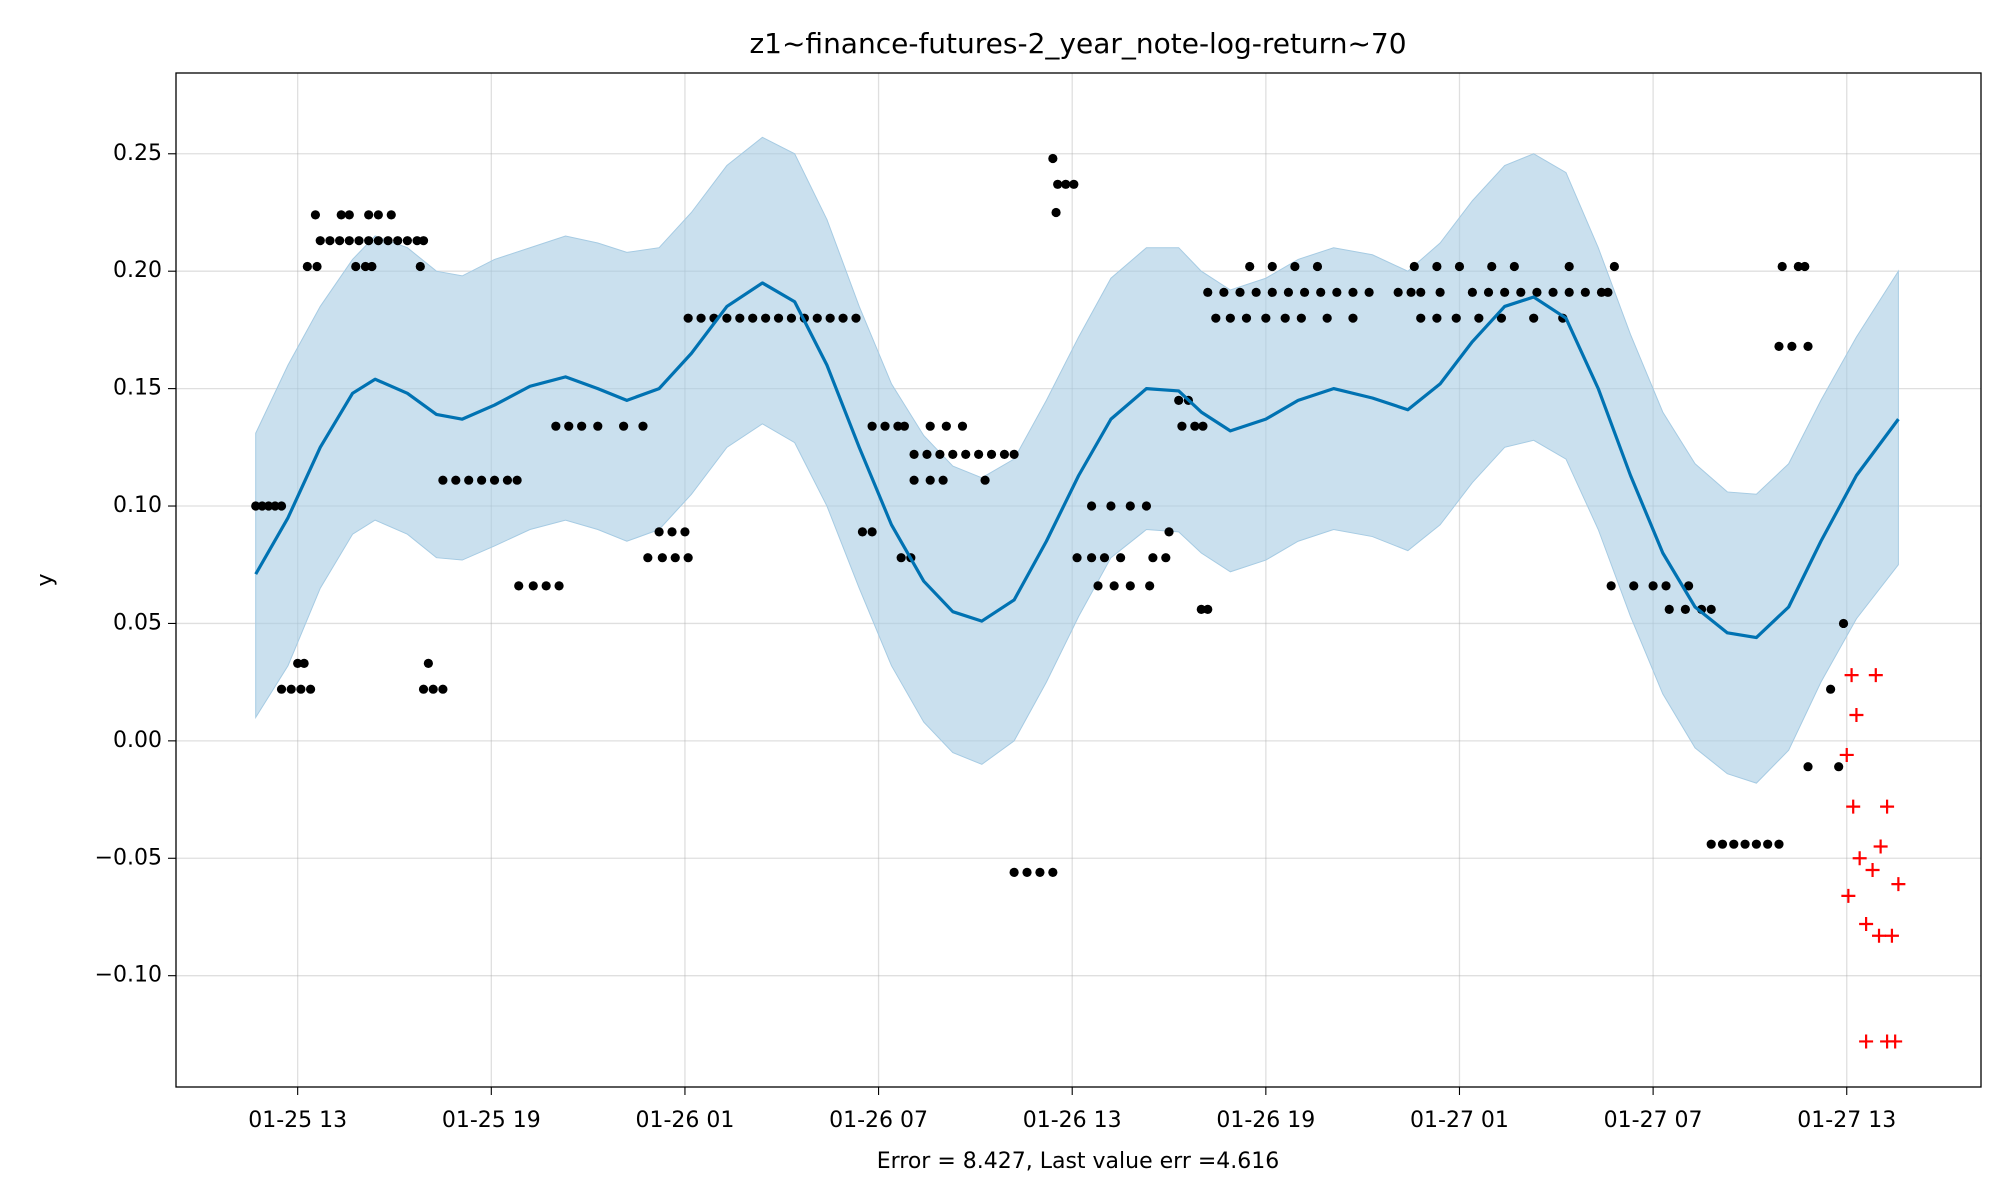  I want to click on y-axis-label: y, so click(45, 579).